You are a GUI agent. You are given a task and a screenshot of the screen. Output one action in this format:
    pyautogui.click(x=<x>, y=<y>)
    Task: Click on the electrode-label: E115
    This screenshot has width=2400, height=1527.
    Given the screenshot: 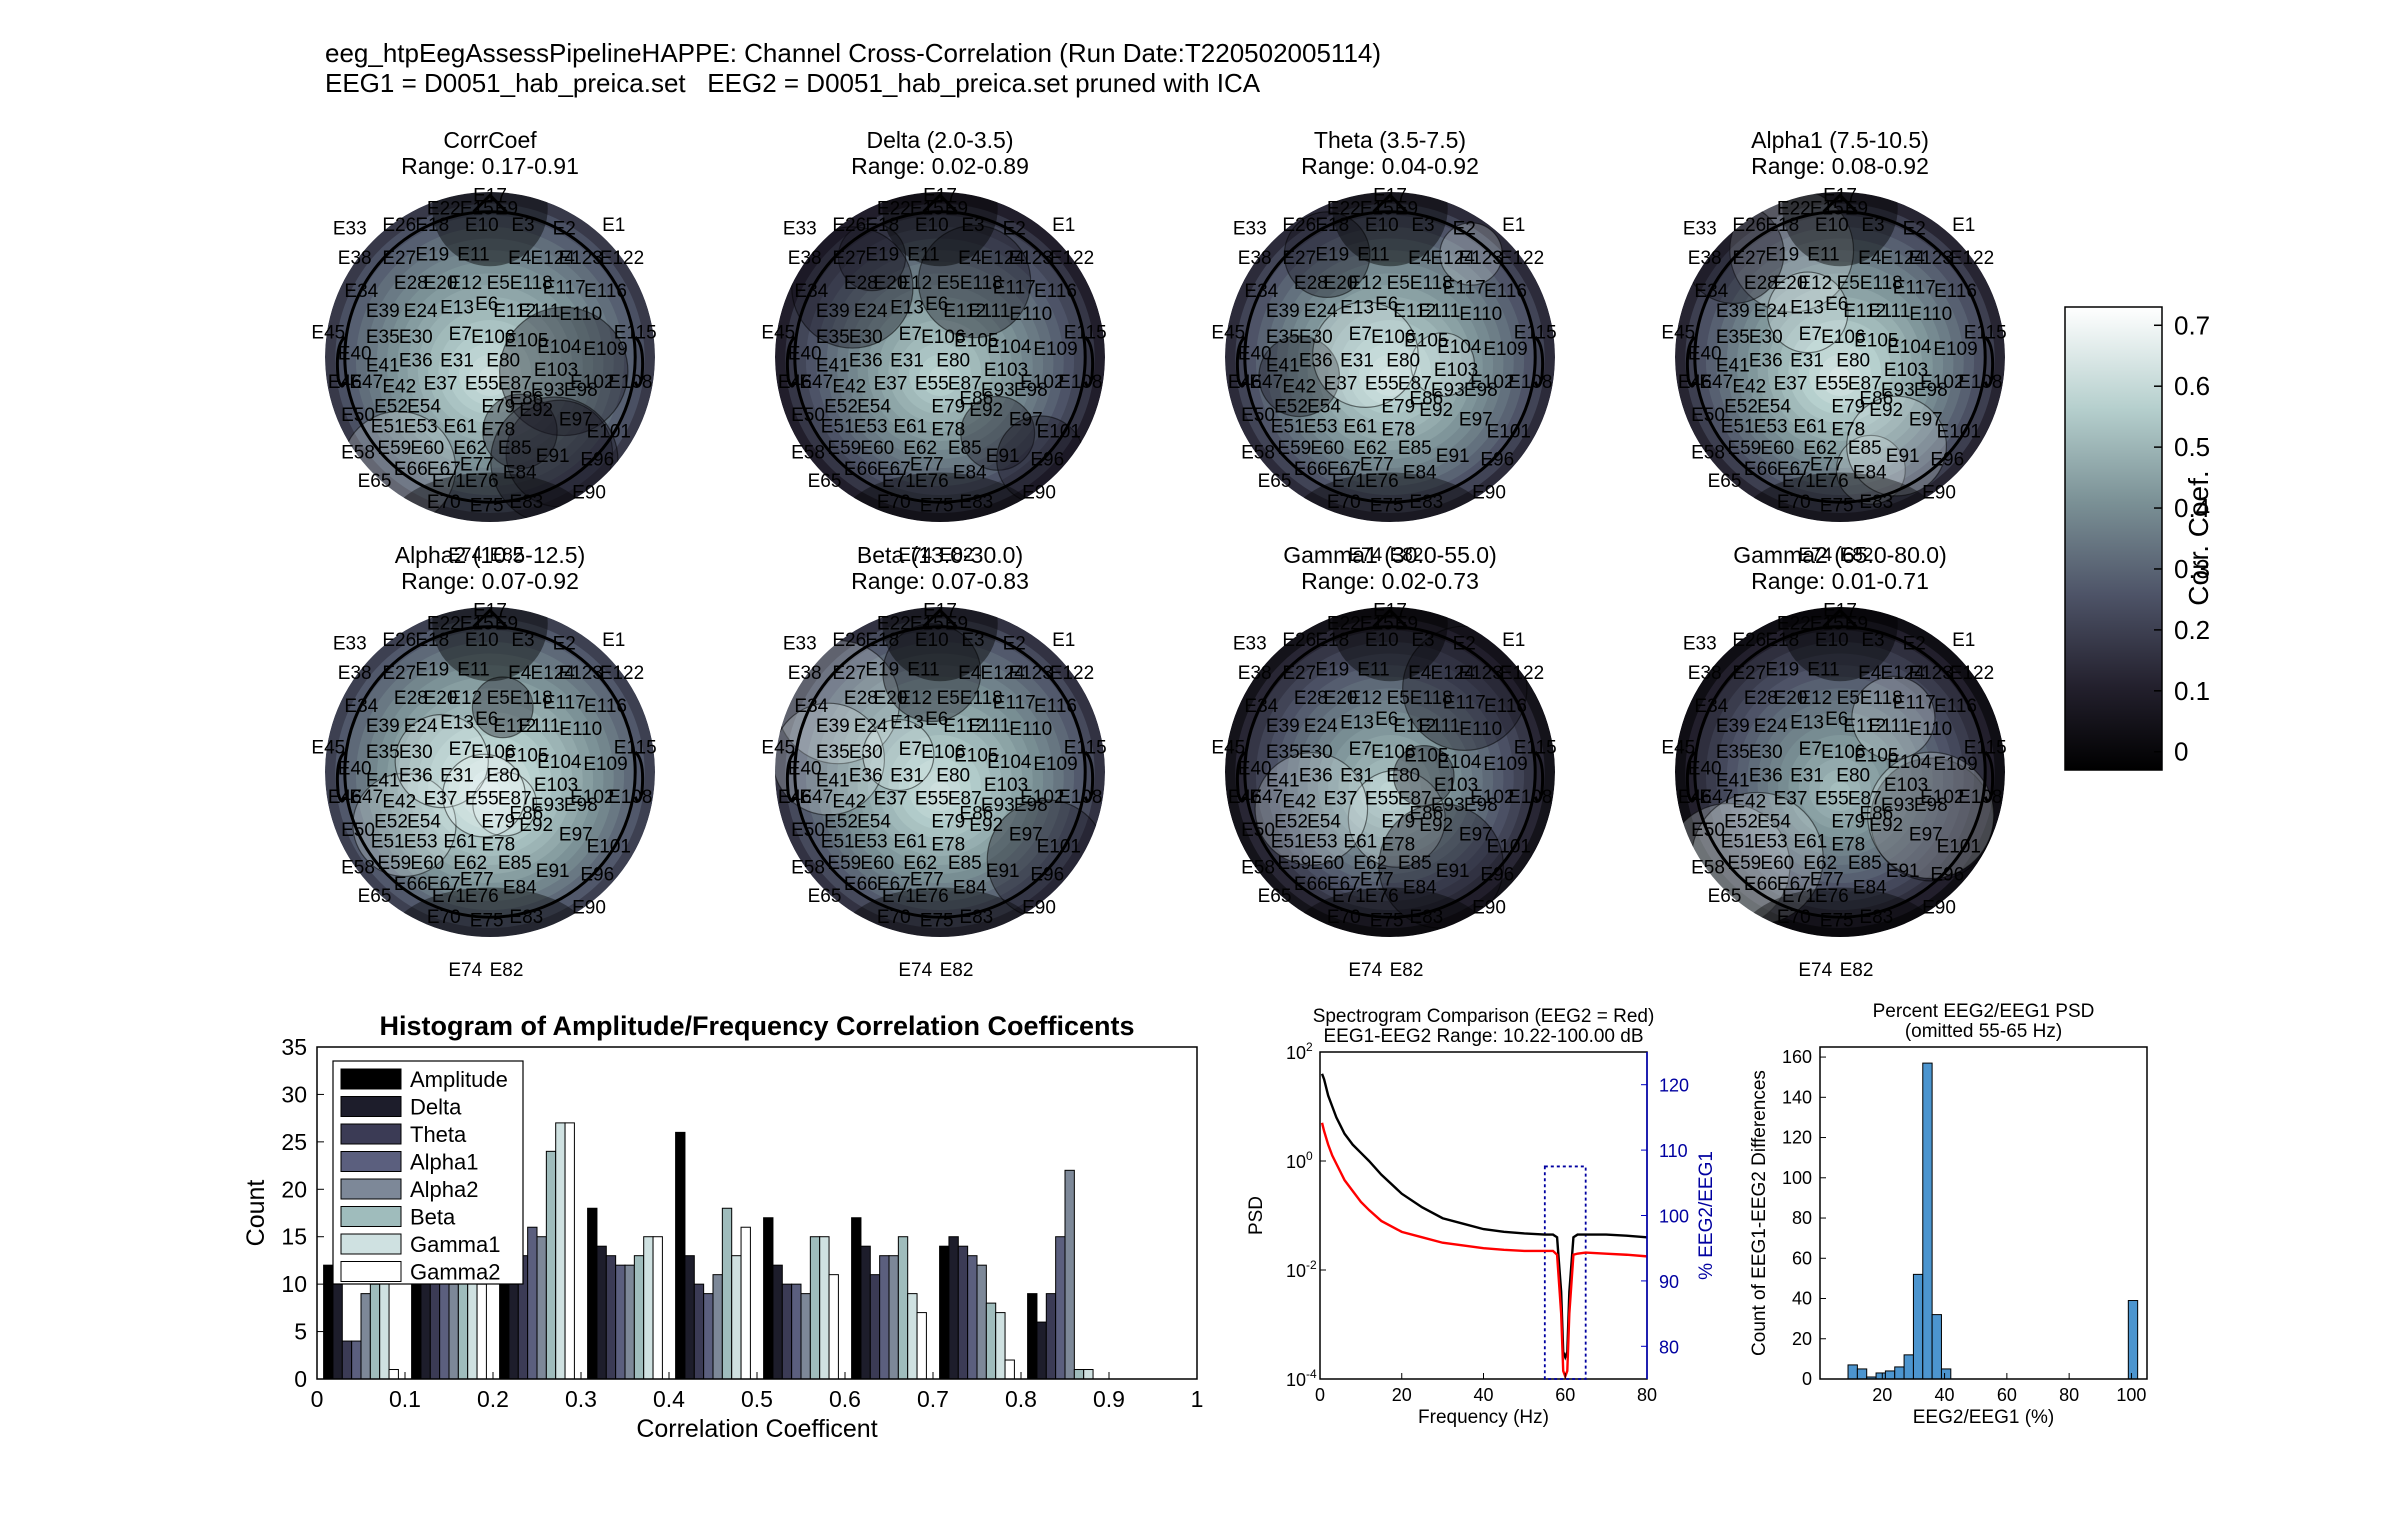 What is the action you would take?
    pyautogui.click(x=635, y=332)
    